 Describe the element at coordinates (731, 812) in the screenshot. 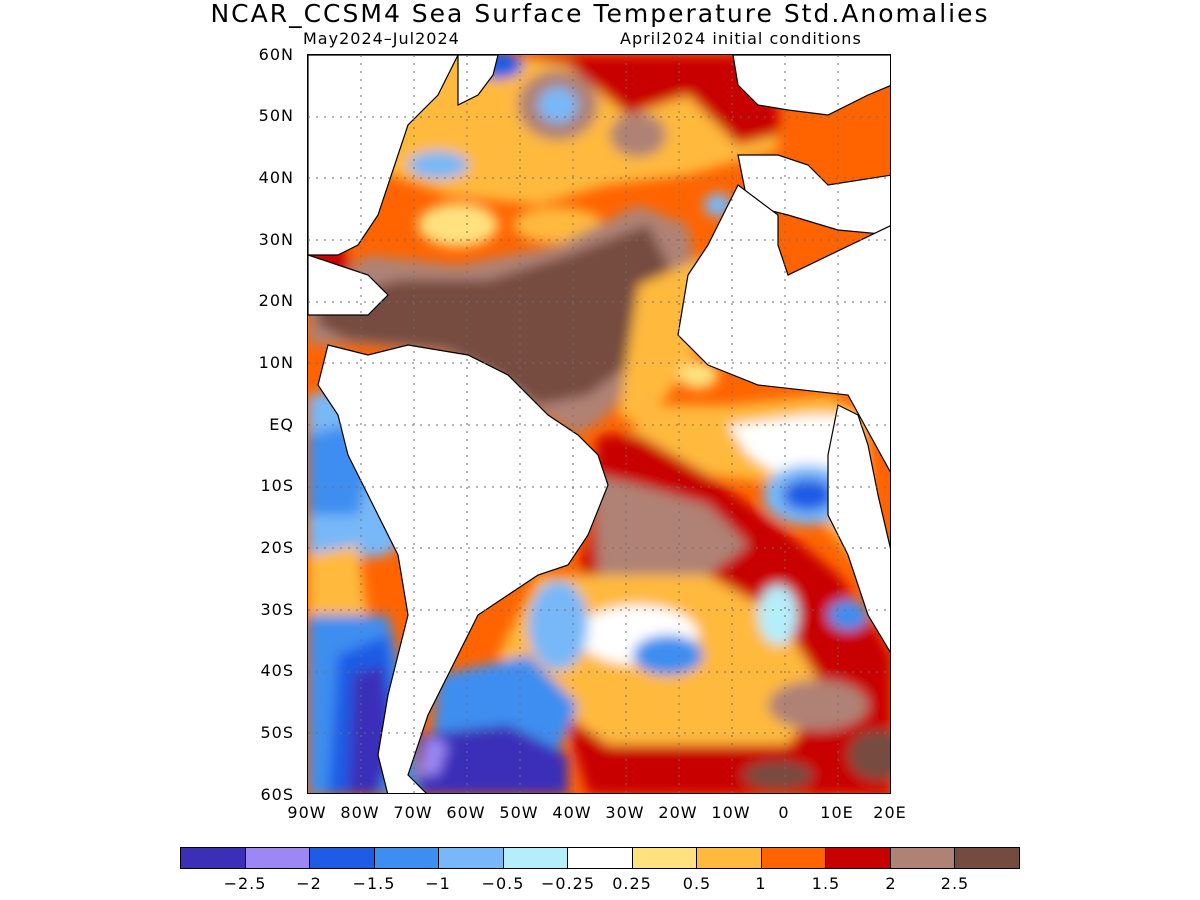

I see `lon-label-10w: 10W` at that location.